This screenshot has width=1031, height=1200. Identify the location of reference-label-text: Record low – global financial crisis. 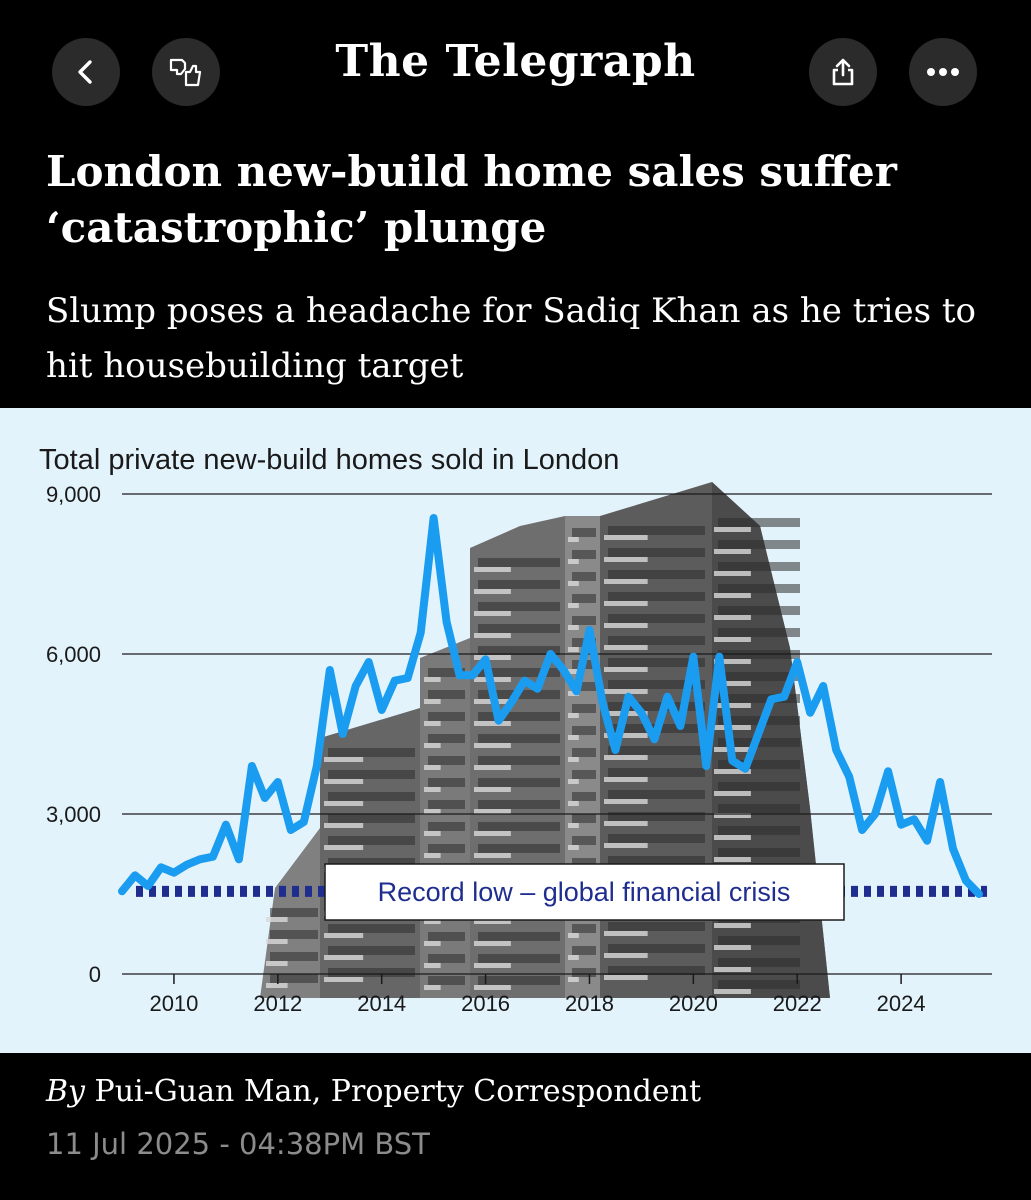
(584, 892).